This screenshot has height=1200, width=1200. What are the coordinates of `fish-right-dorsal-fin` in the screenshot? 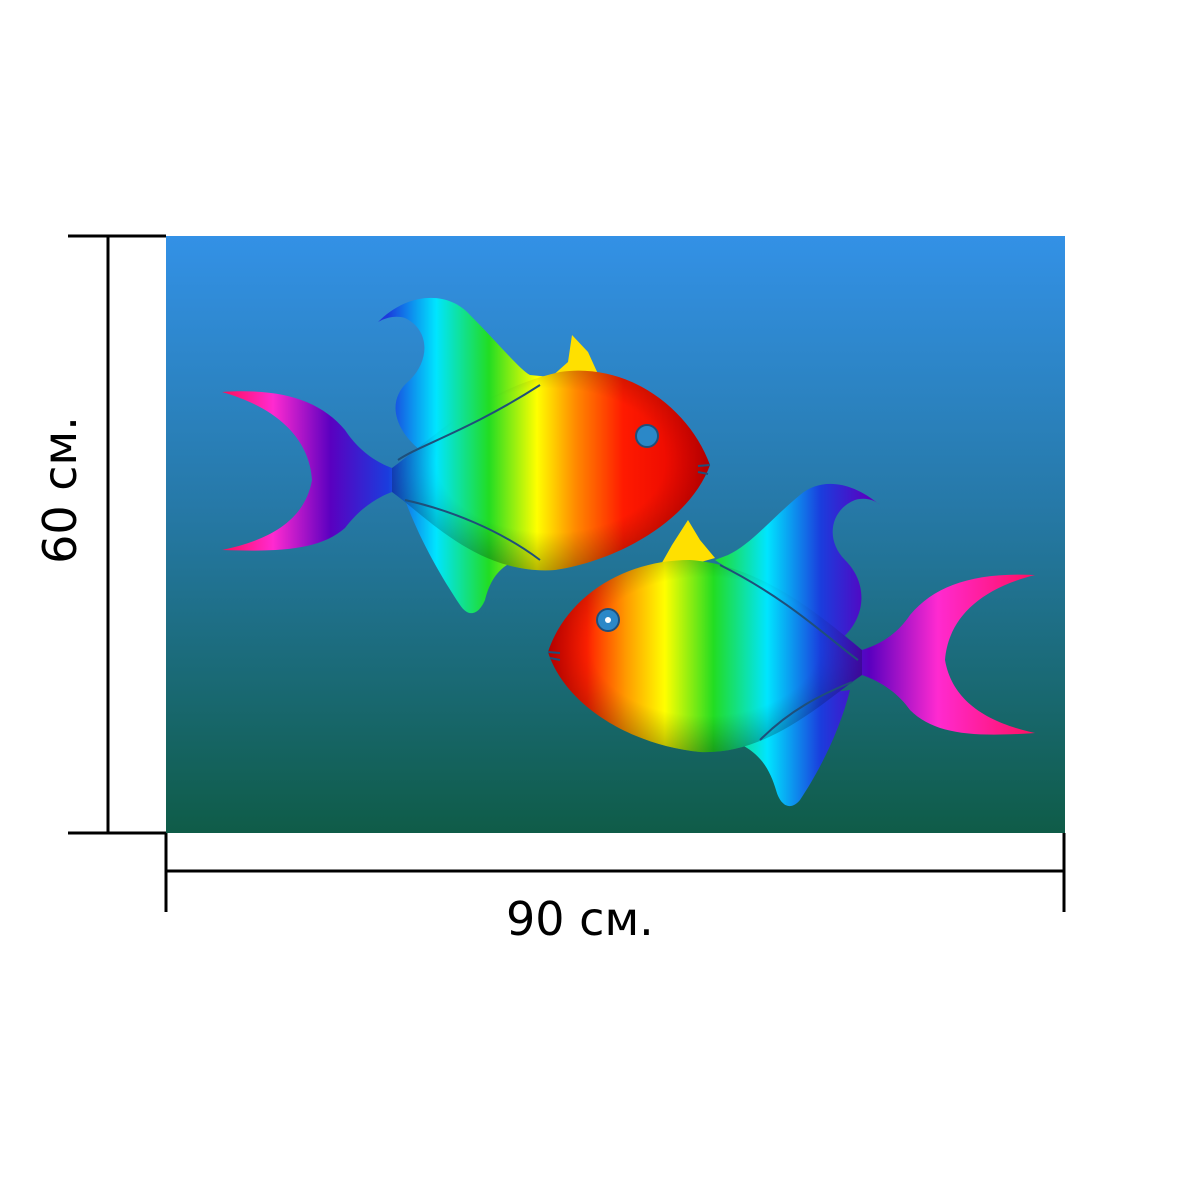 It's located at (797, 561).